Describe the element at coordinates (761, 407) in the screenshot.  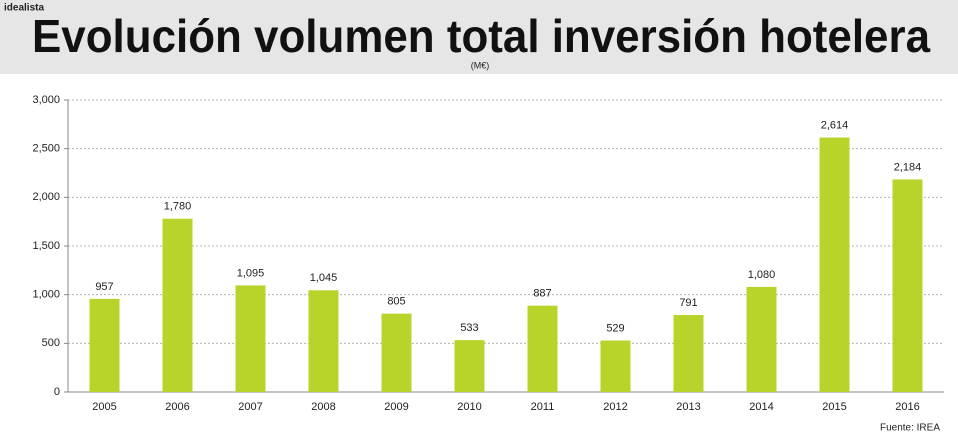
I see `x-tick-label: 2014` at that location.